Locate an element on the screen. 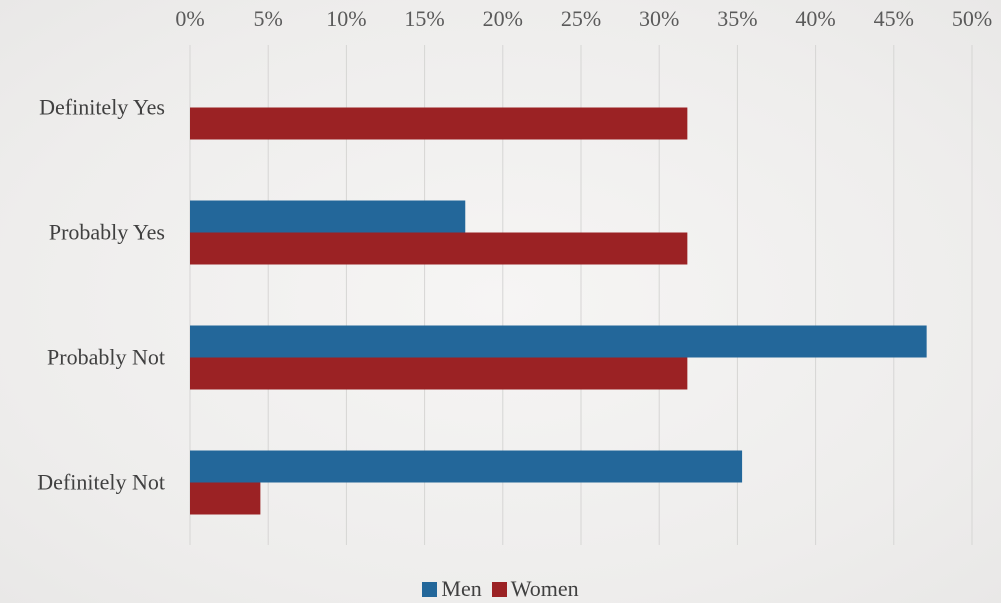  category-label: Definitely Yes is located at coordinates (102, 107).